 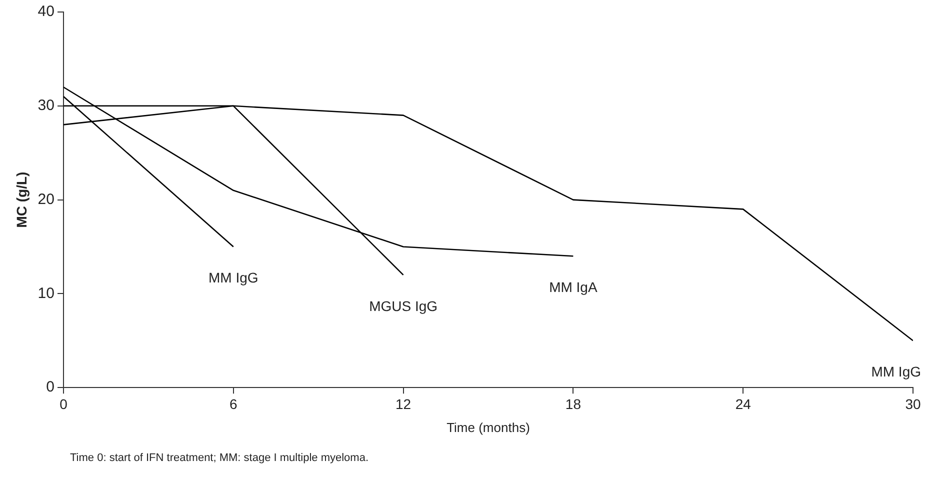 What do you see at coordinates (219, 458) in the screenshot?
I see `text: Time 0: start of IFN treatment; MM: stage I multiple myeloma.` at bounding box center [219, 458].